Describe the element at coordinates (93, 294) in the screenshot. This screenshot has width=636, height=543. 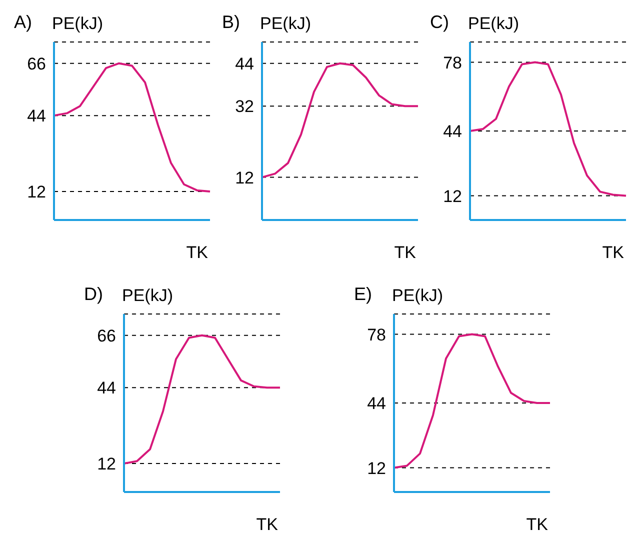
I see `chart-title: D)` at that location.